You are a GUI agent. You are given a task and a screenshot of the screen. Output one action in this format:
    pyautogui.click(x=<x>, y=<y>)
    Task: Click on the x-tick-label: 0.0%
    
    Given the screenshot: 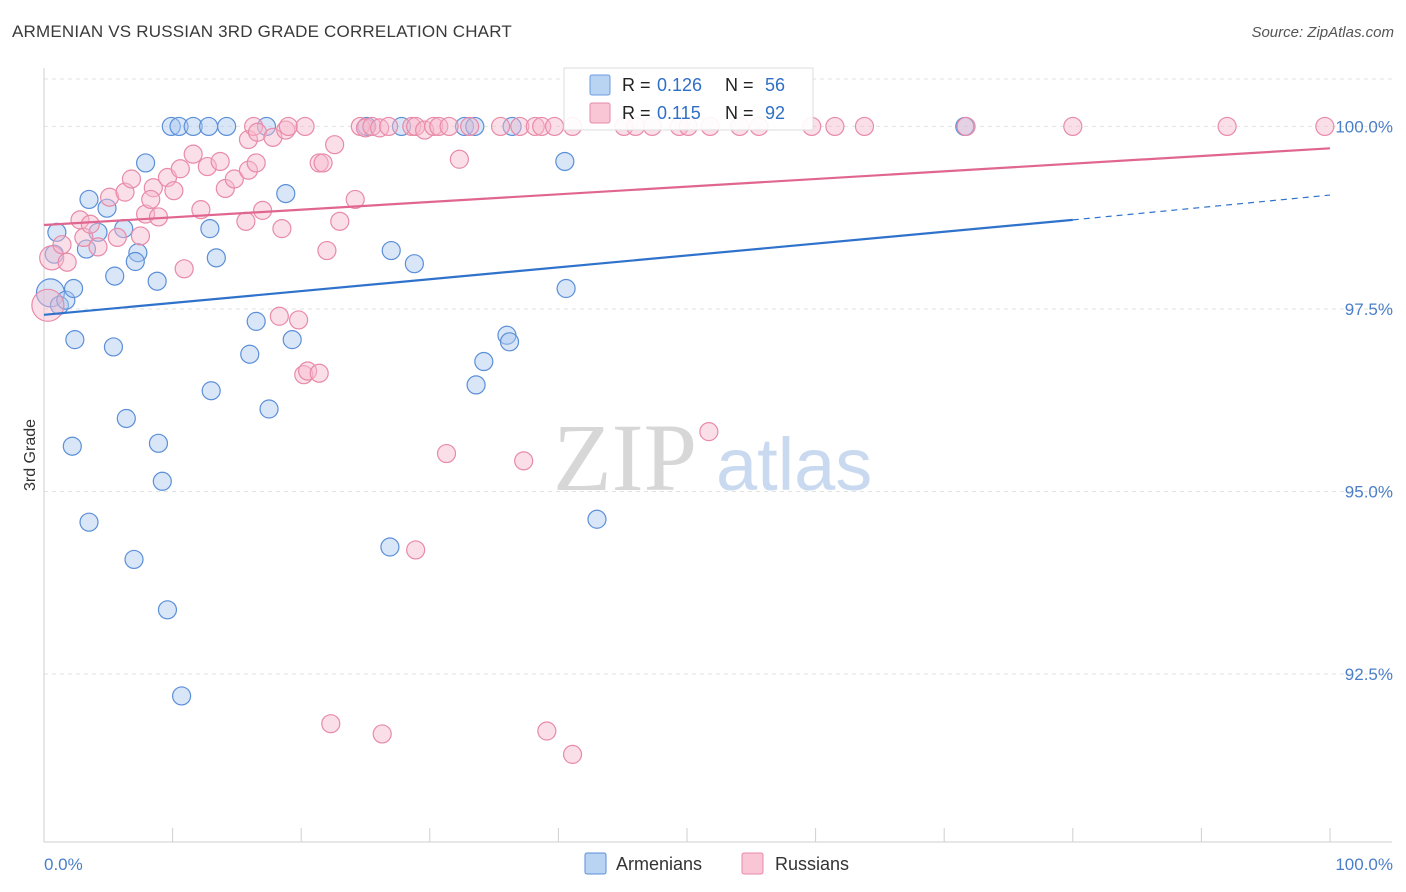 What is the action you would take?
    pyautogui.click(x=63, y=864)
    